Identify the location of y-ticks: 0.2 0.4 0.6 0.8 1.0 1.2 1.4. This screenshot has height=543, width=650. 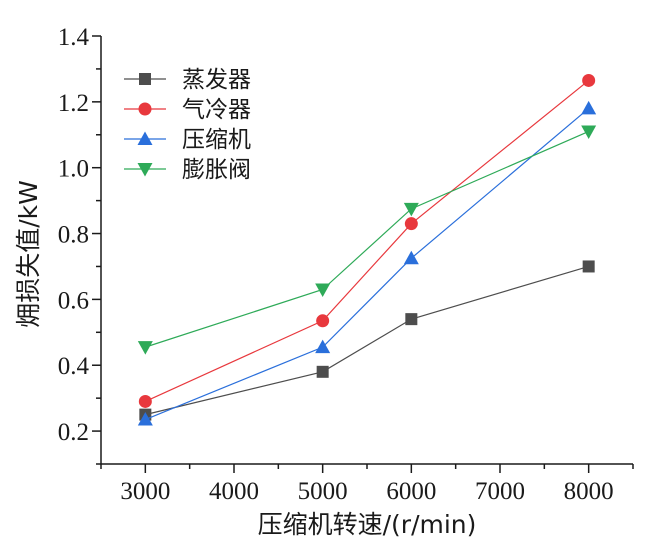
(79, 244).